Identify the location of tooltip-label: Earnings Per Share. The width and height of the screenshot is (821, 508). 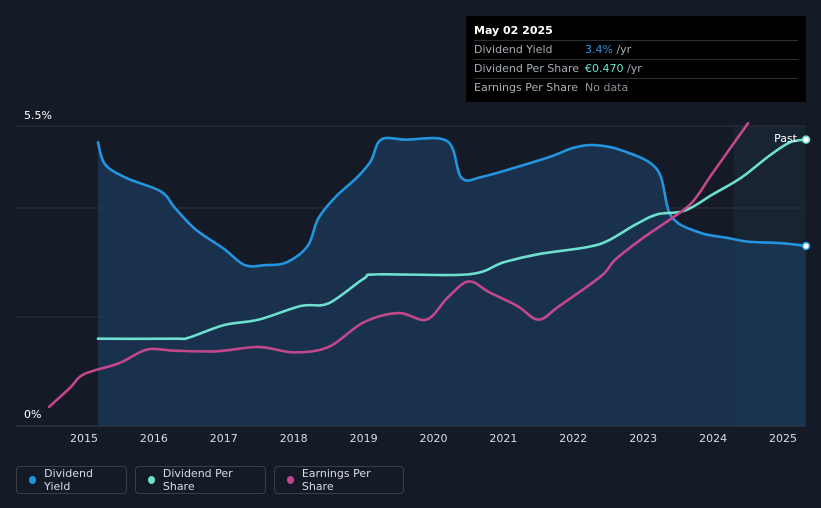
(526, 87).